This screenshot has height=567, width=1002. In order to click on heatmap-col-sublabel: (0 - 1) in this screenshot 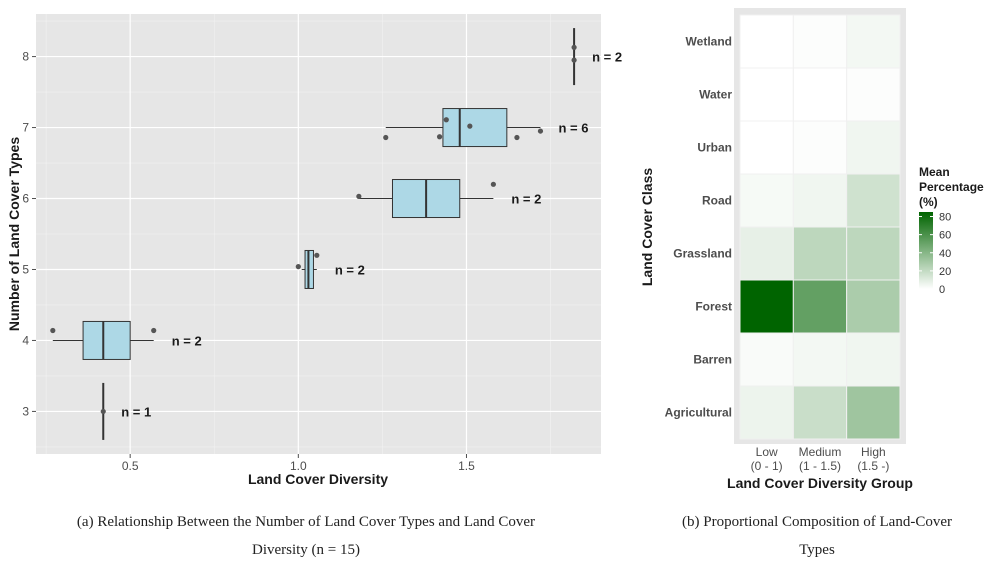, I will do `click(767, 466)`.